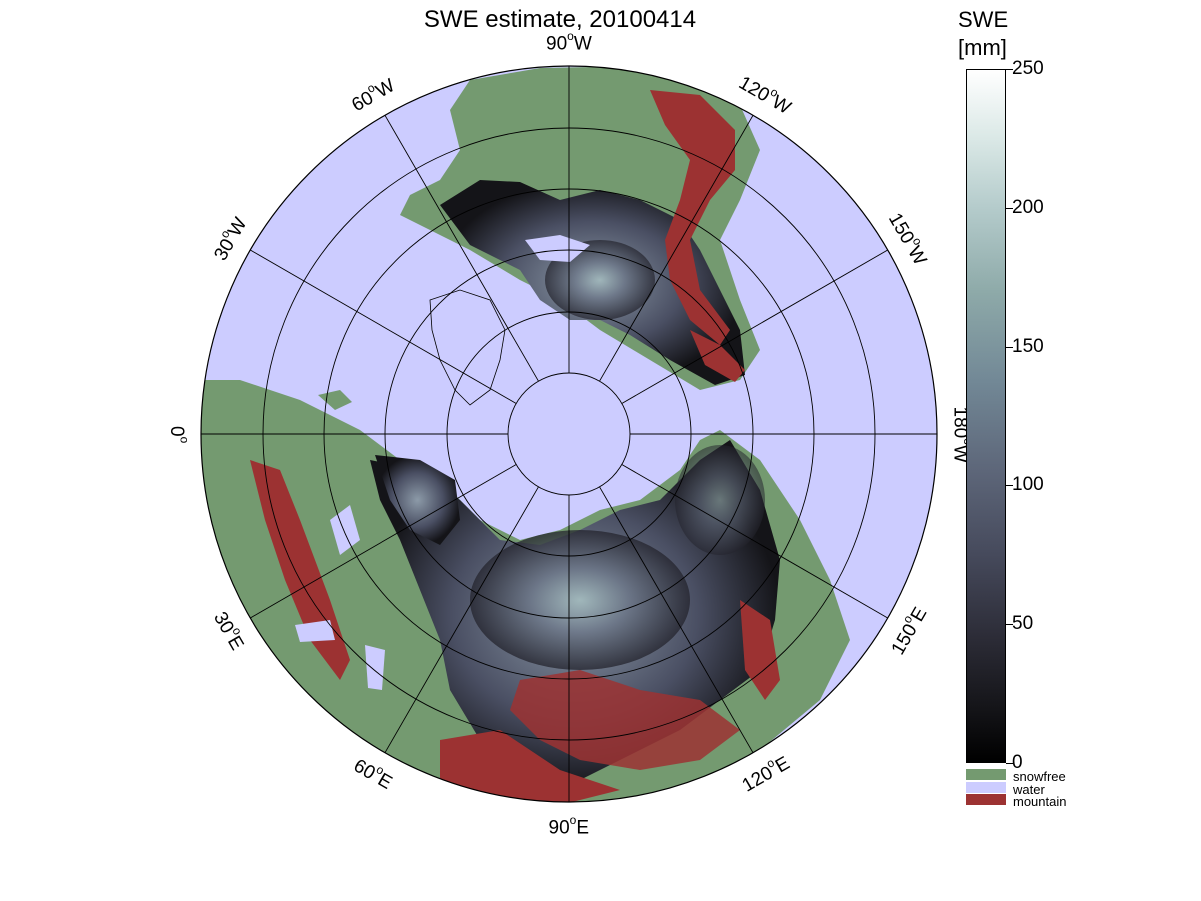 This screenshot has width=1201, height=901. Describe the element at coordinates (717, 356) in the screenshot. I see `alaska-mountains` at that location.